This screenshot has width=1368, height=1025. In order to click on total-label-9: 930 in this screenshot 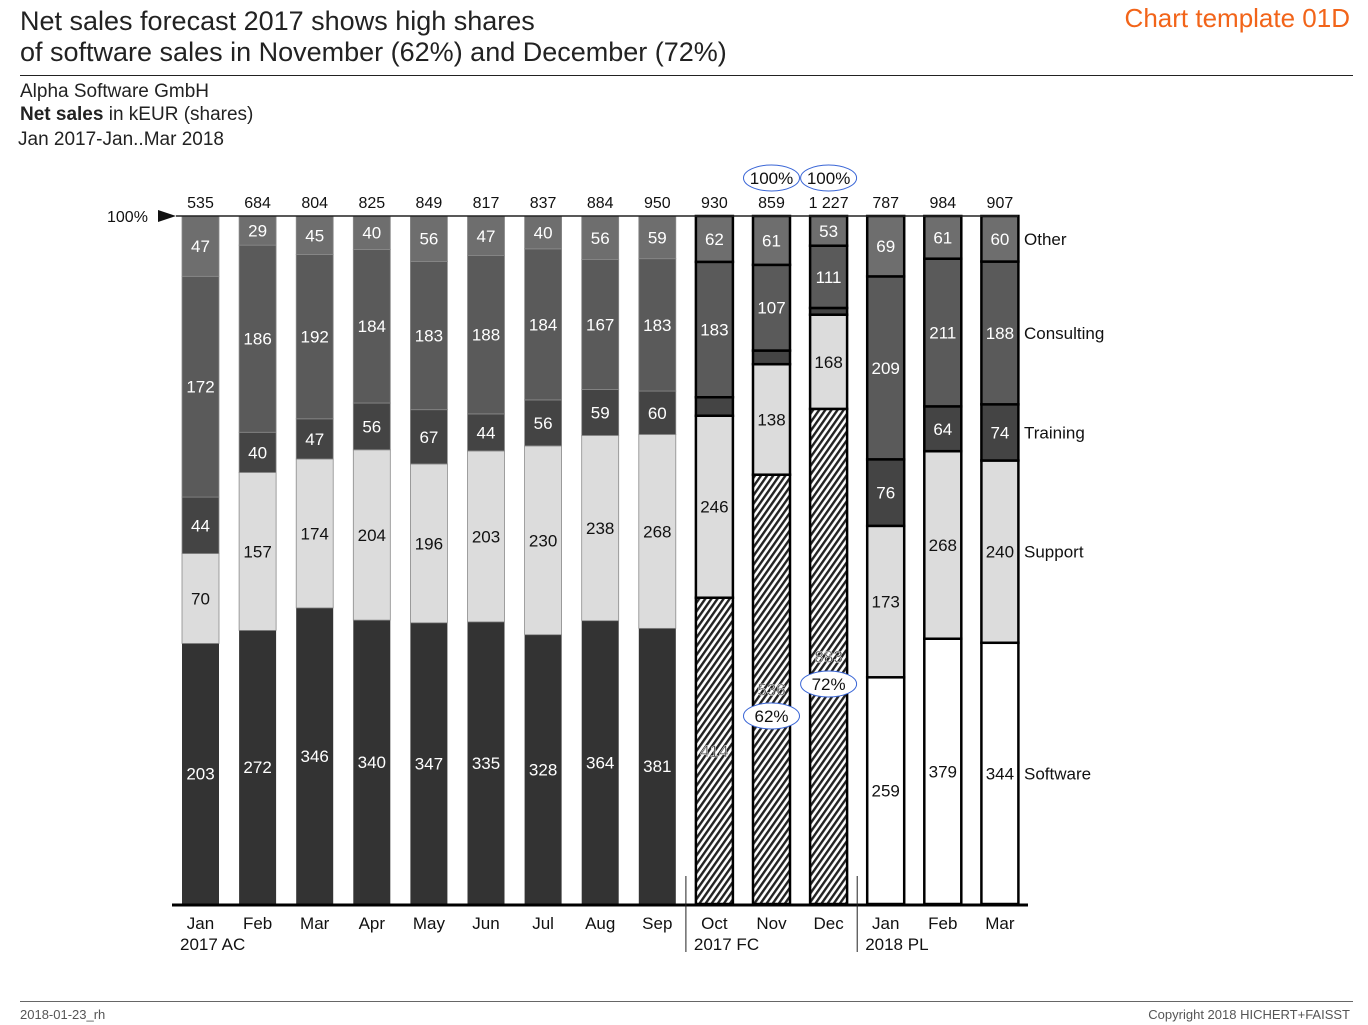, I will do `click(714, 203)`.